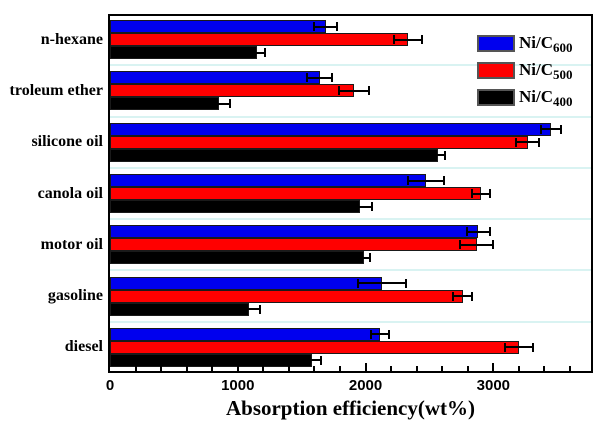 This screenshot has height=438, width=600. Describe the element at coordinates (319, 142) in the screenshot. I see `bar-nic500-silicone-oil` at that location.